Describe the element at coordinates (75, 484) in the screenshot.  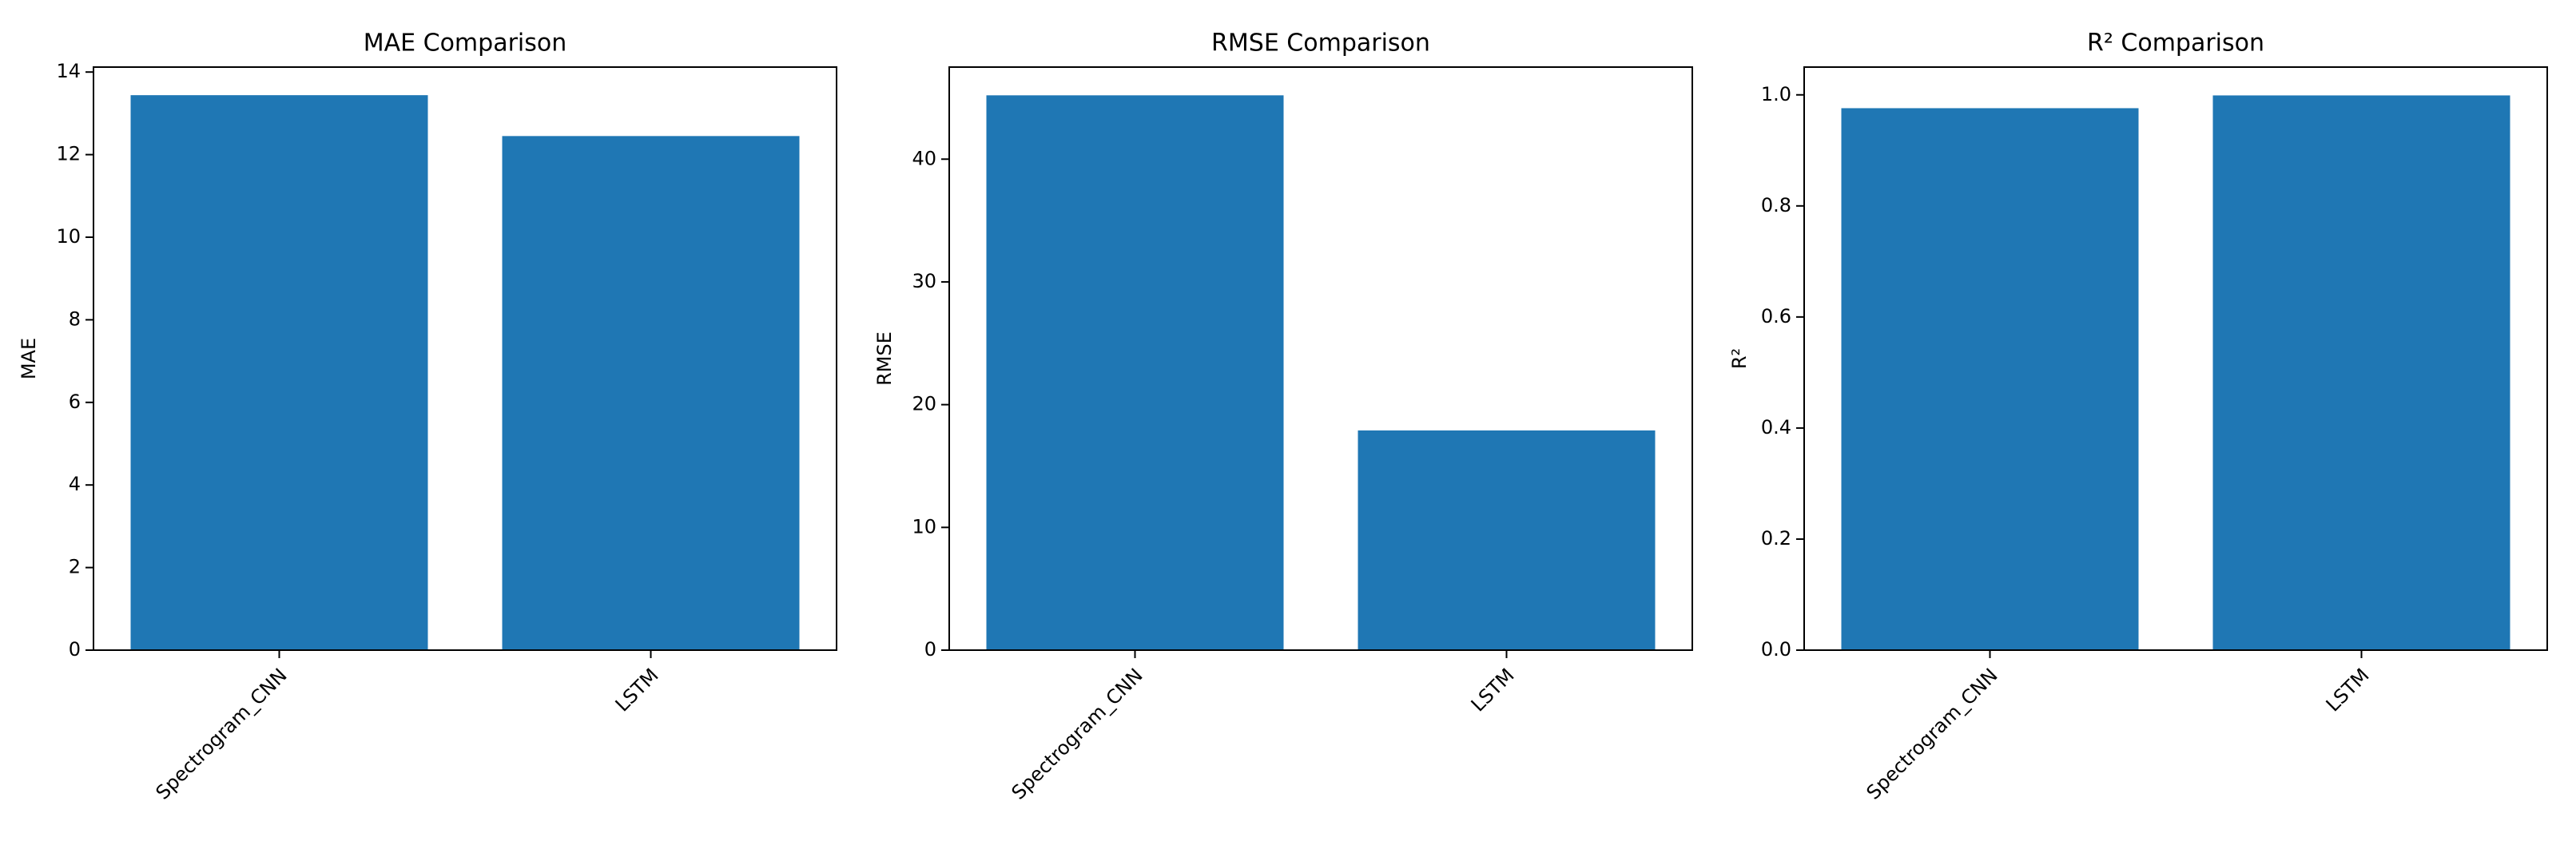
I see `y-tick-label: 4` at that location.